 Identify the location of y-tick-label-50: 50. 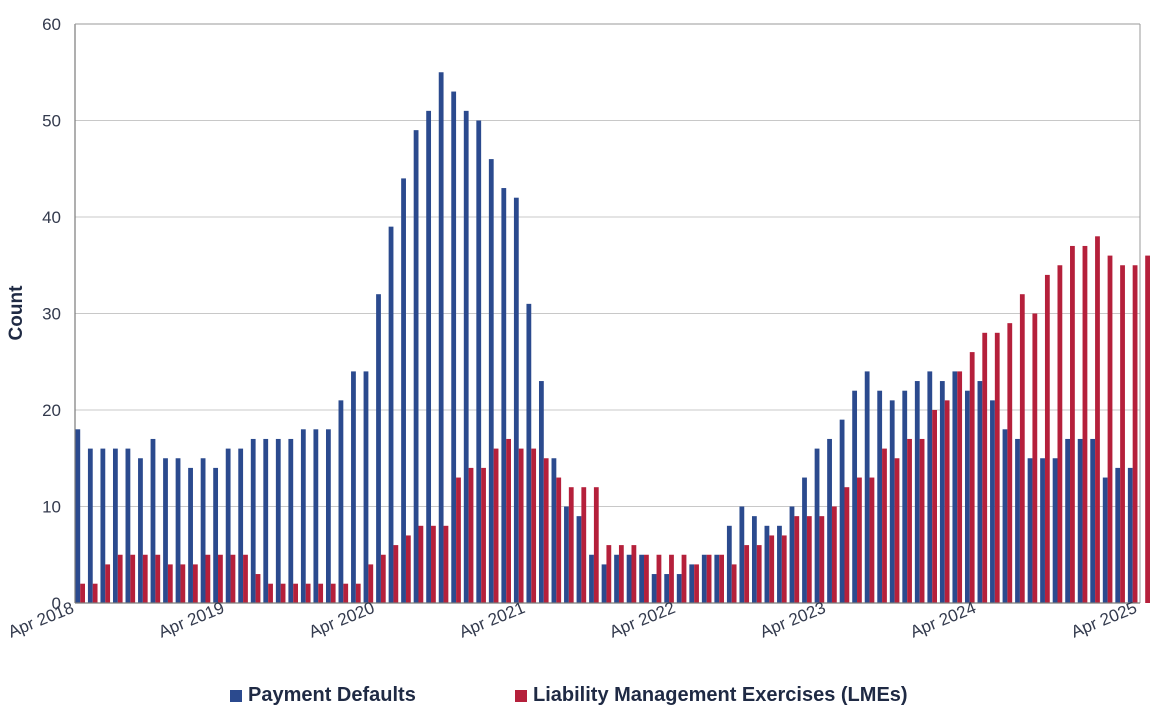
(51, 121).